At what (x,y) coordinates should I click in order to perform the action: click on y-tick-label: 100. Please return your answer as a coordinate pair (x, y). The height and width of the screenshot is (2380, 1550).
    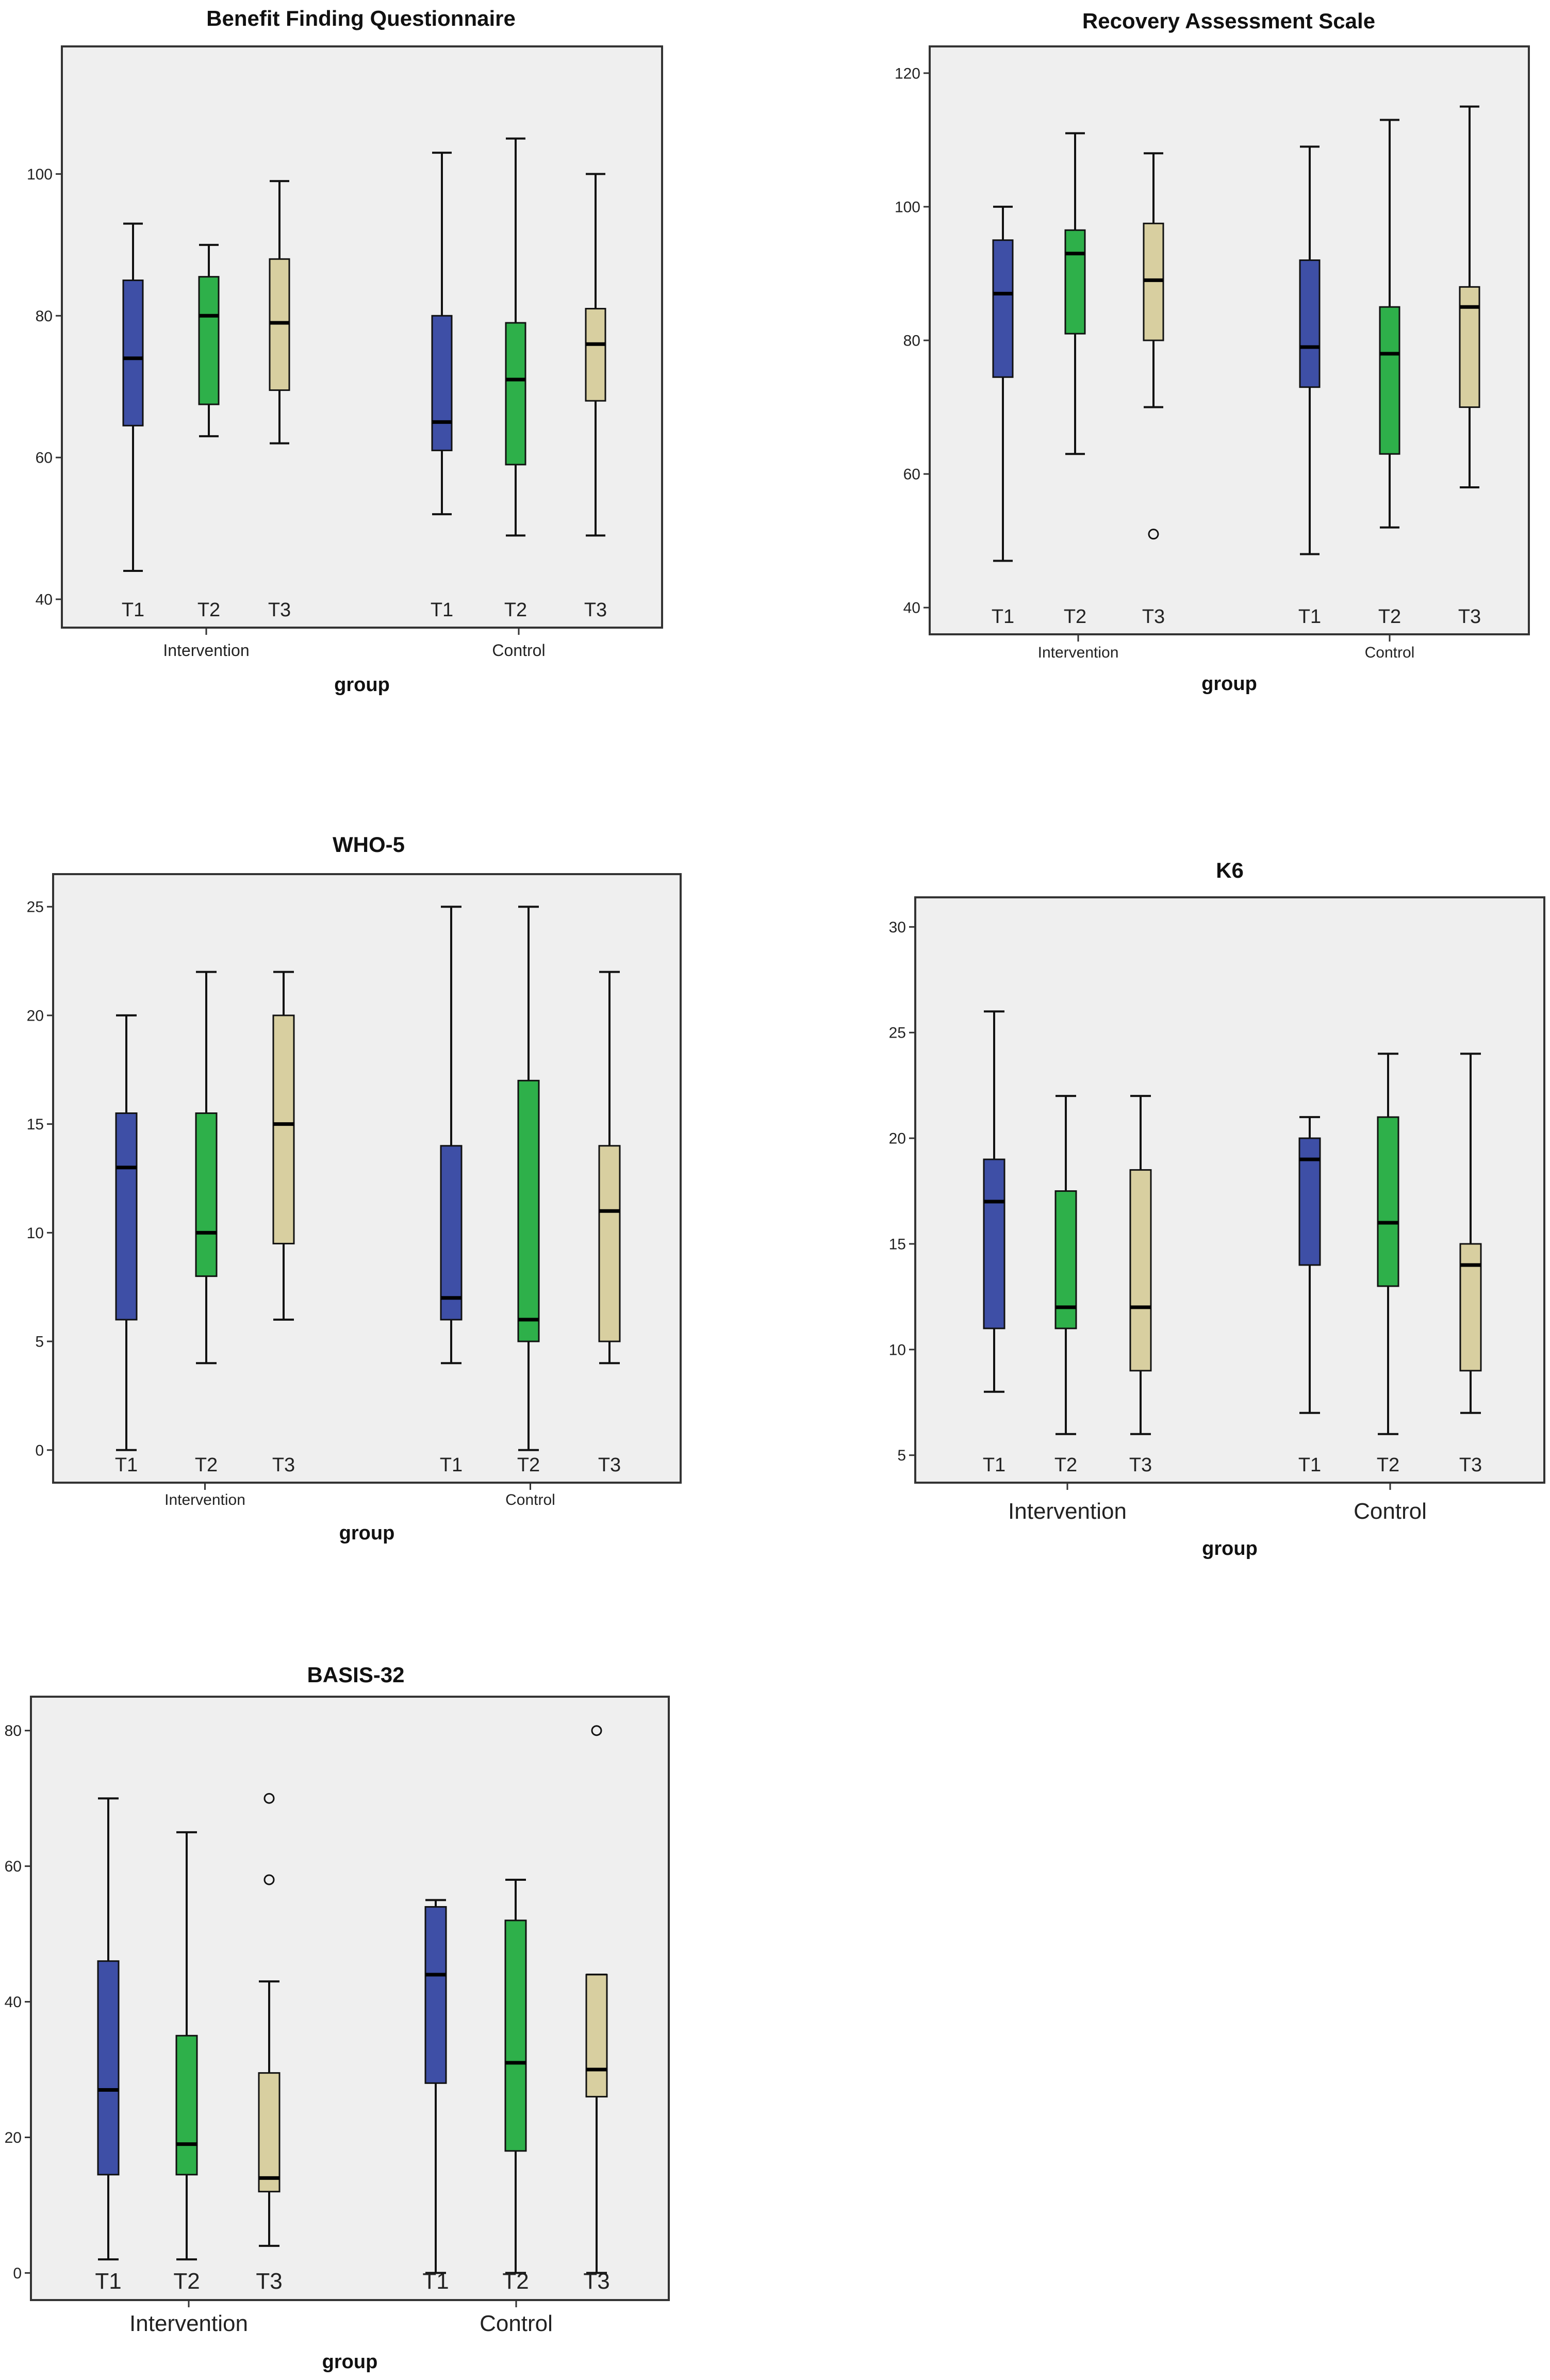
    Looking at the image, I should click on (907, 208).